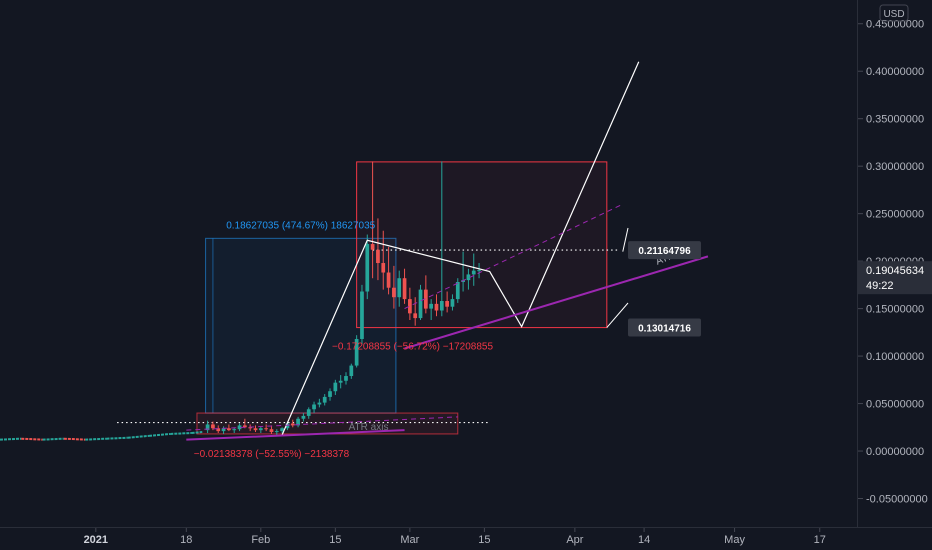 Image resolution: width=932 pixels, height=550 pixels. What do you see at coordinates (455, 537) in the screenshot?
I see `time-axis: 2021 18 Feb 15 Mar 15 Apr 14 May 17` at bounding box center [455, 537].